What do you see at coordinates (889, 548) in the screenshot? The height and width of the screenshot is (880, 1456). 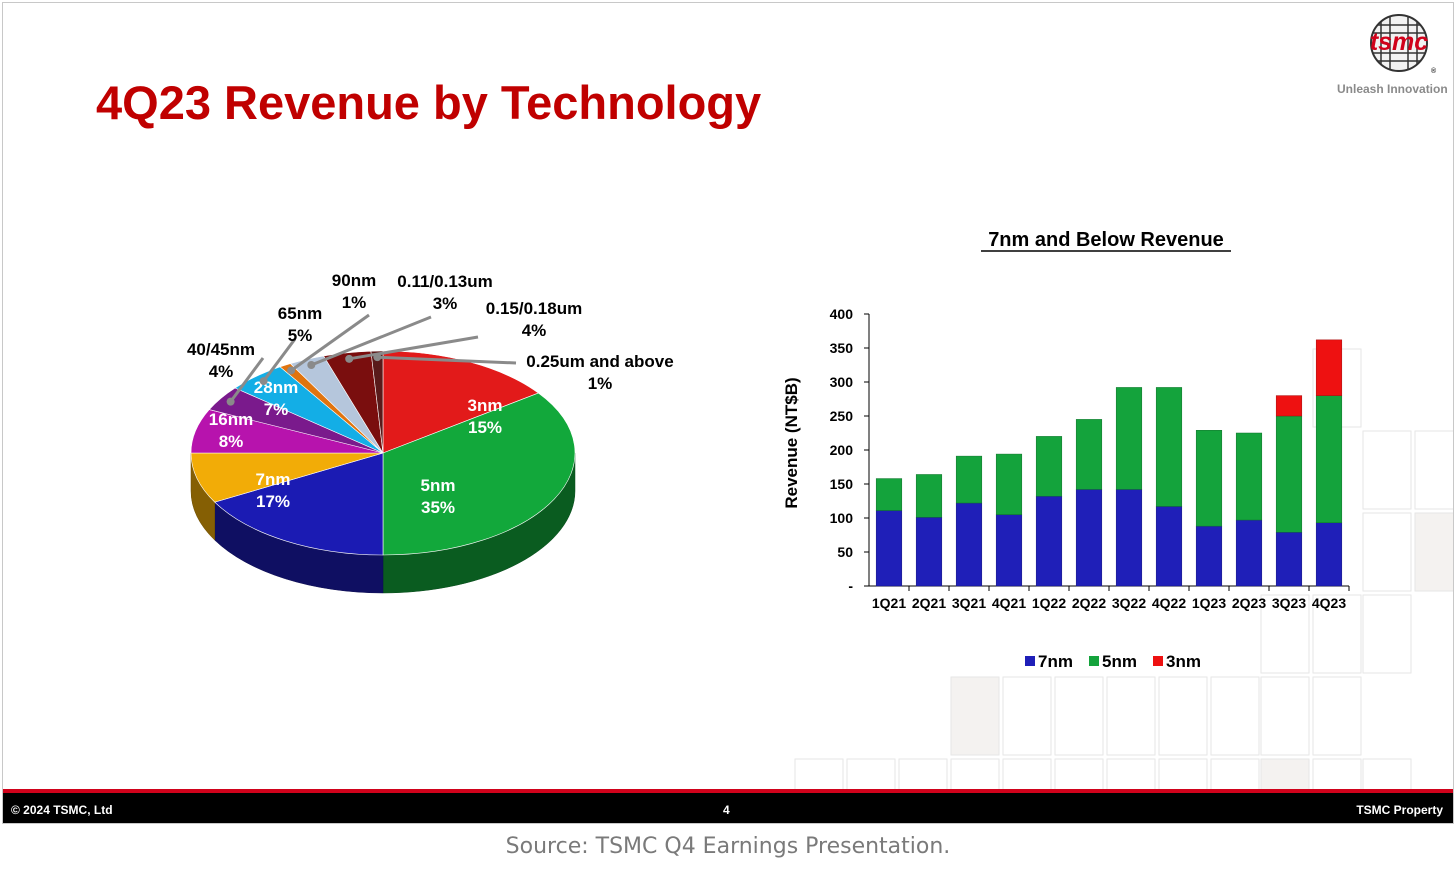 I see `bar-7nm-1q21` at bounding box center [889, 548].